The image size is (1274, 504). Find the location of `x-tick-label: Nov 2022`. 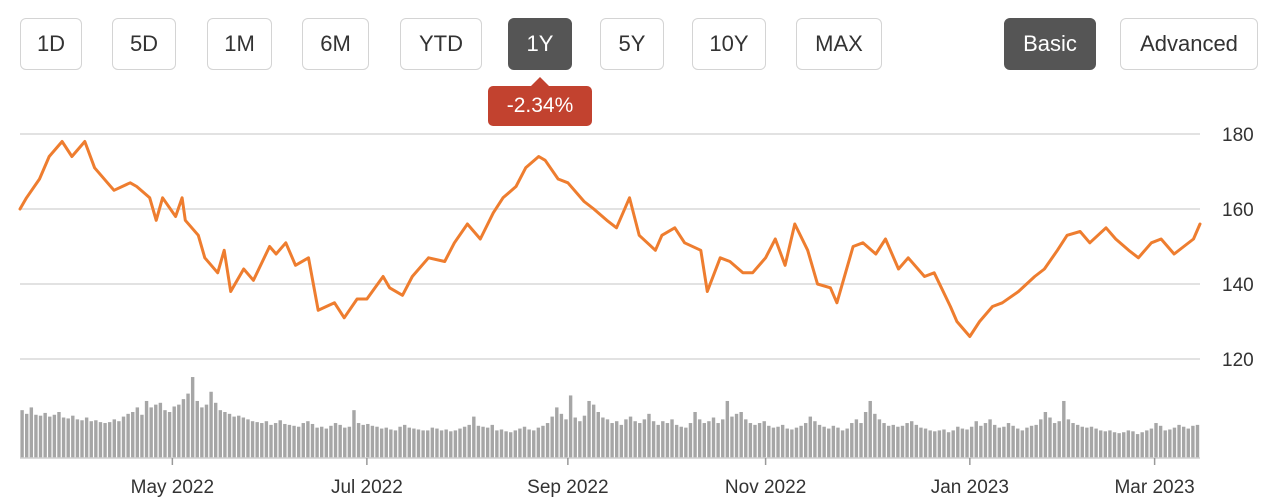

x-tick-label: Nov 2022 is located at coordinates (765, 487).